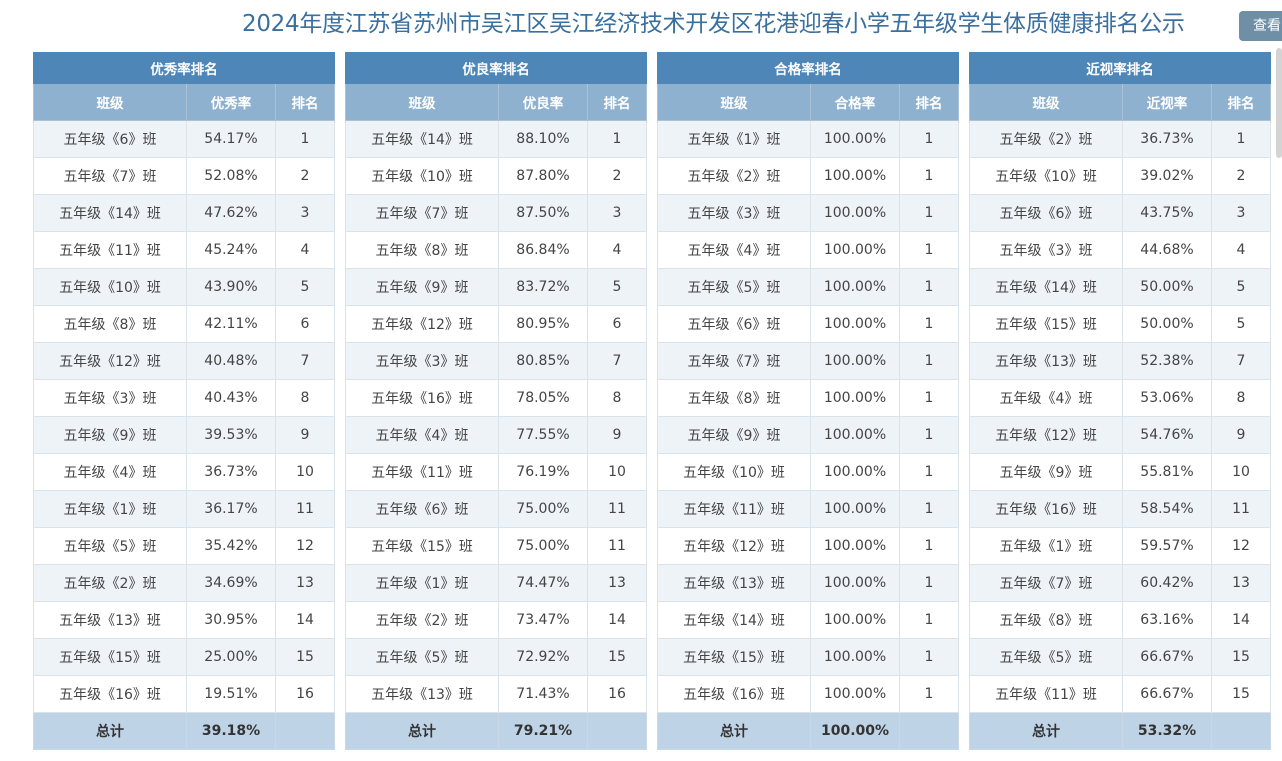 The width and height of the screenshot is (1282, 761). I want to click on table-row: 五年级《6》班 43.75% 3, so click(1120, 213).